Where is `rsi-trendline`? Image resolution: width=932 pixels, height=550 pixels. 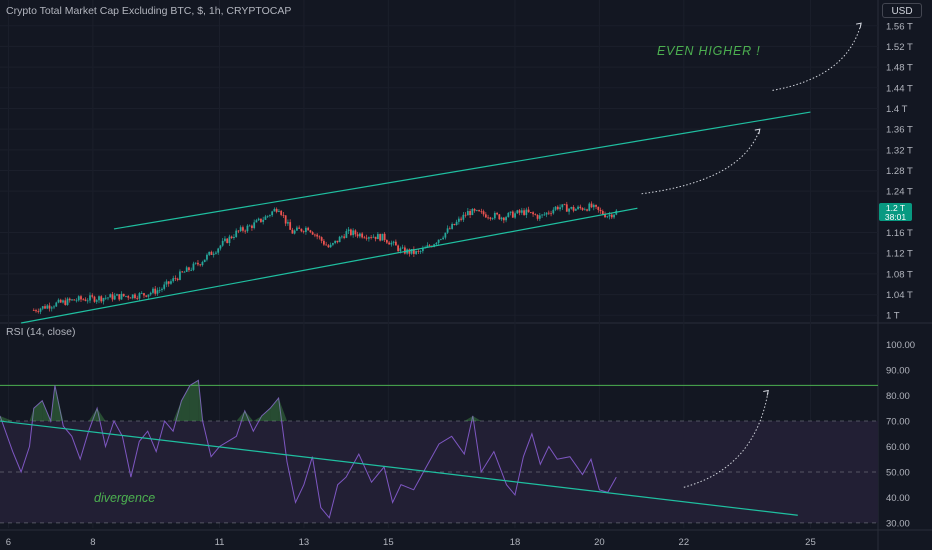
rsi-trendline is located at coordinates (399, 468).